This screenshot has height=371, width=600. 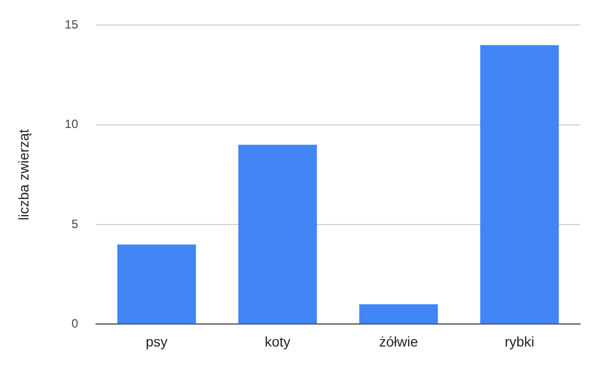 What do you see at coordinates (71, 25) in the screenshot?
I see `y-tick-label: 15` at bounding box center [71, 25].